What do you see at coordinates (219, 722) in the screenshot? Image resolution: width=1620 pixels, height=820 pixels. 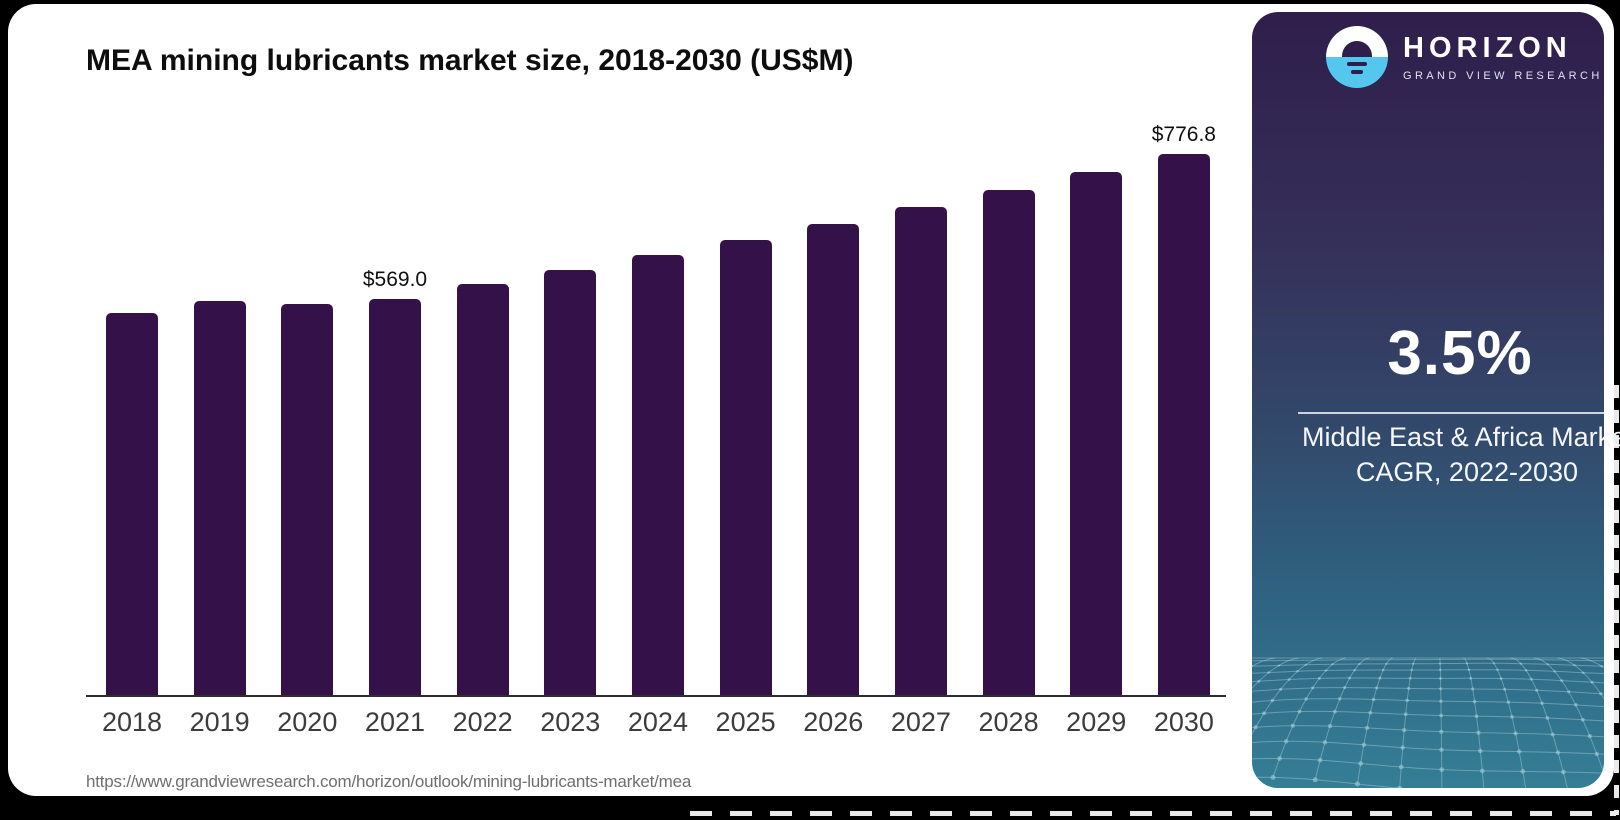 I see `x-axis-label: 2019` at bounding box center [219, 722].